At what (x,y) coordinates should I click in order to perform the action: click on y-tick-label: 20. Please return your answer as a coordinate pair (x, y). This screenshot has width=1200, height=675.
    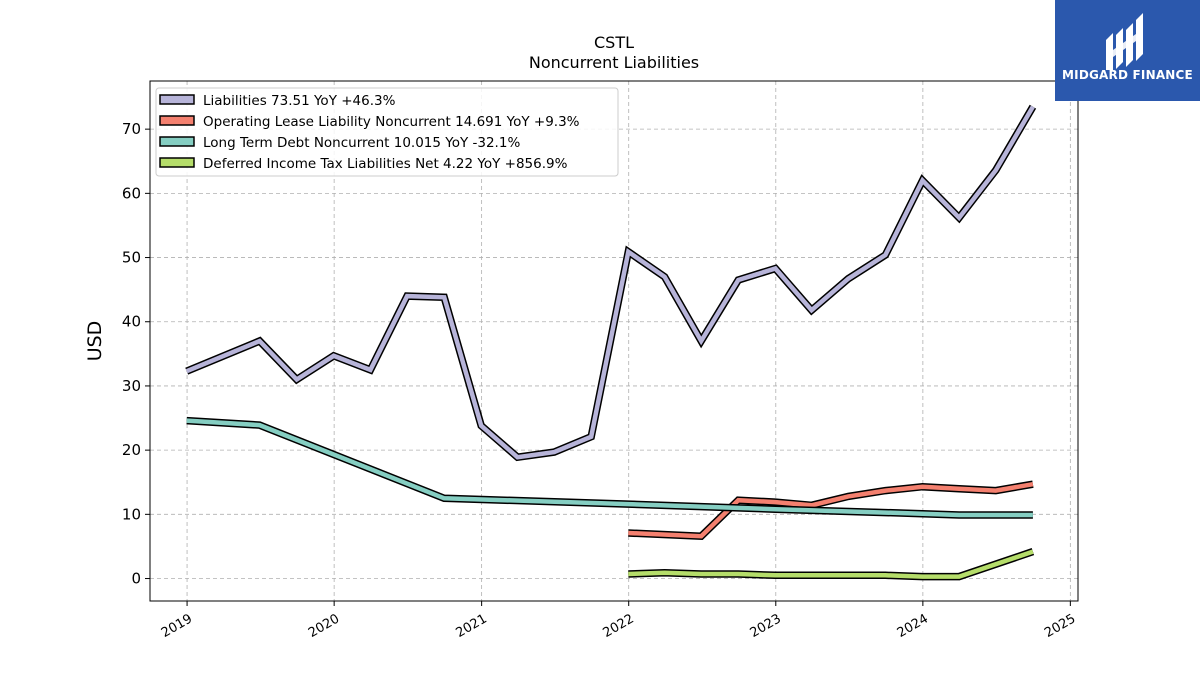
    Looking at the image, I should click on (131, 450).